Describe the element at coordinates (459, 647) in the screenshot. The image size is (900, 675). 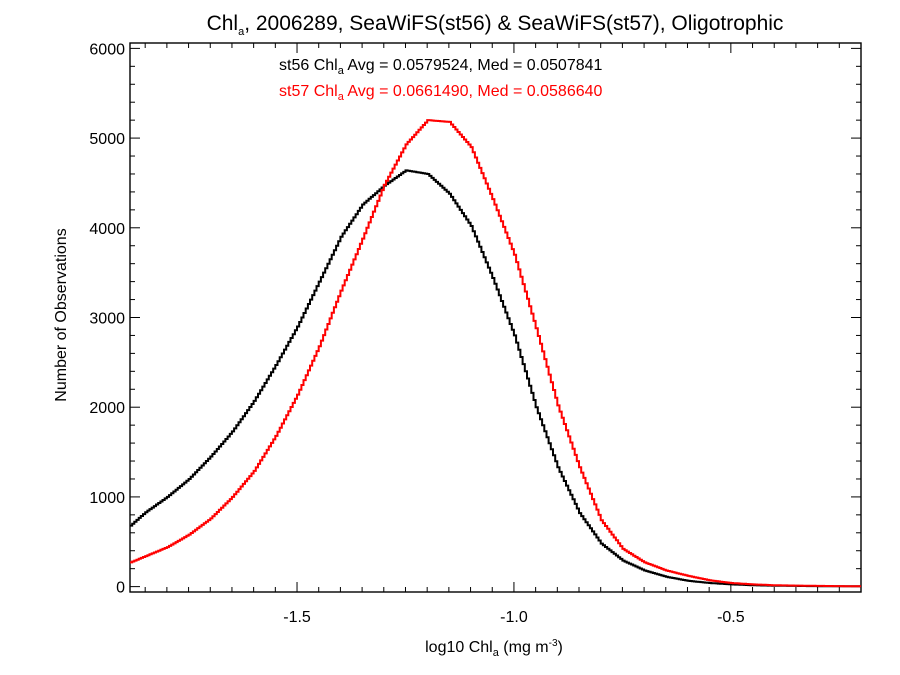
I see `x-axis-label-prefix: log10 Chl` at that location.